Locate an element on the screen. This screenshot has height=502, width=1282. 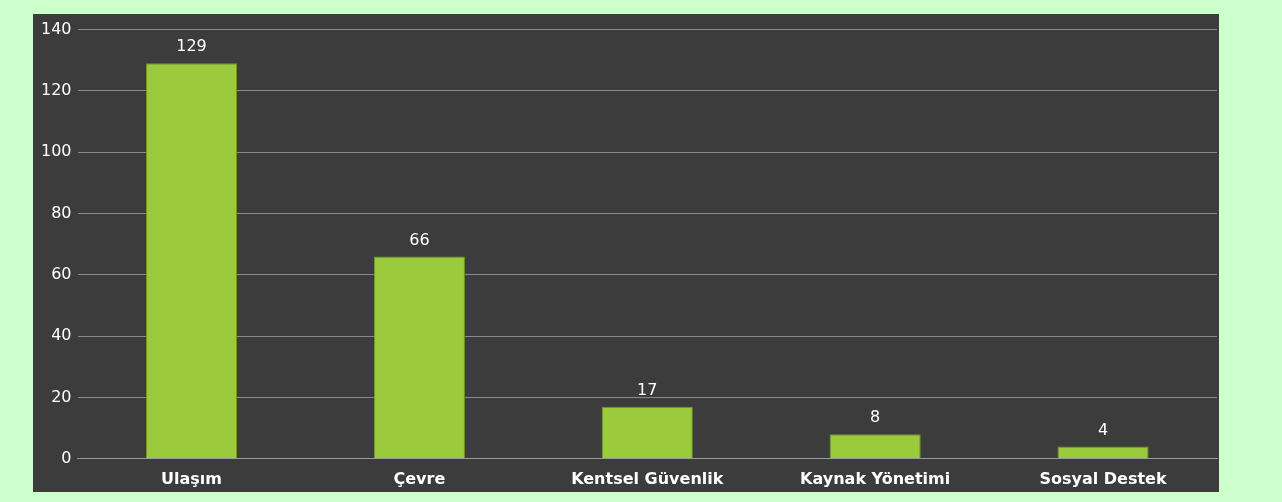
y-tick-label: 140 is located at coordinates (56, 28).